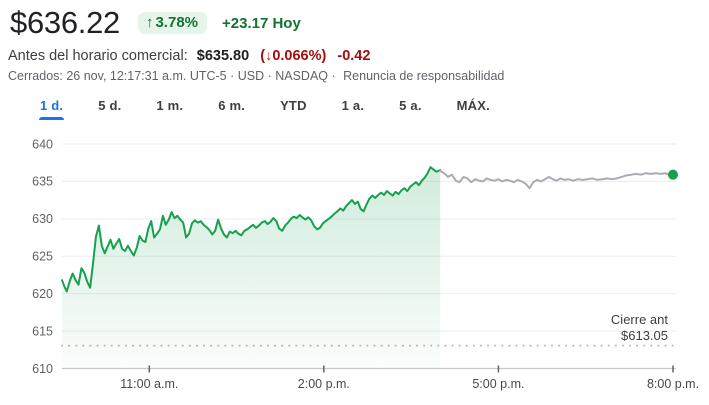 This screenshot has height=405, width=709. What do you see at coordinates (293, 108) in the screenshot?
I see `tab-ytd: YTD` at bounding box center [293, 108].